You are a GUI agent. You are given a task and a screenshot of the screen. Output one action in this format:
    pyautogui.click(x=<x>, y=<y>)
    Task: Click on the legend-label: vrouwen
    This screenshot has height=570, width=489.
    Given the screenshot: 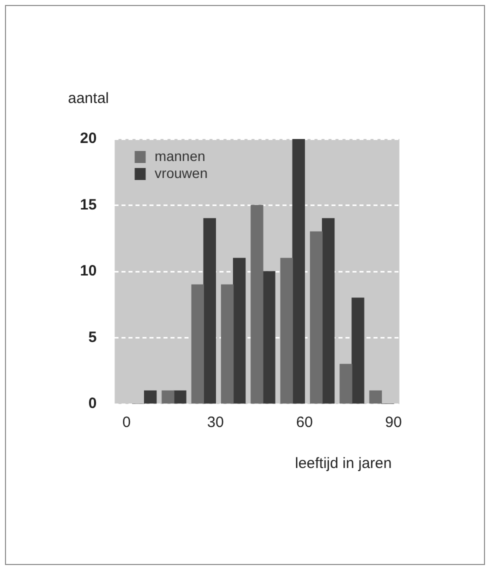 What is the action you would take?
    pyautogui.click(x=181, y=172)
    